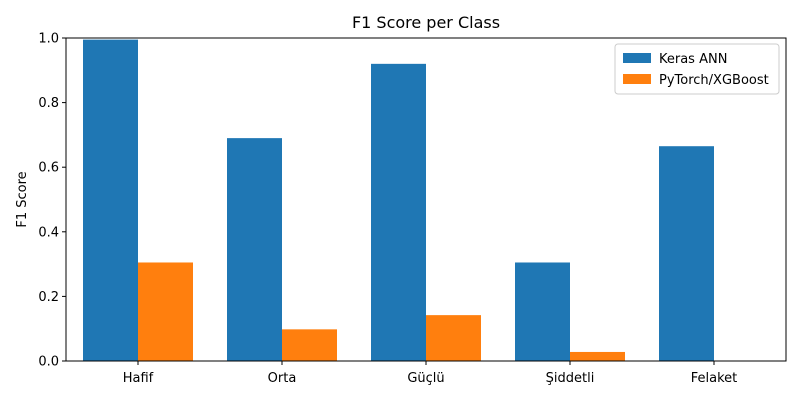  What do you see at coordinates (714, 80) in the screenshot?
I see `legend-label-1: PyTorch/XGBoost` at bounding box center [714, 80].